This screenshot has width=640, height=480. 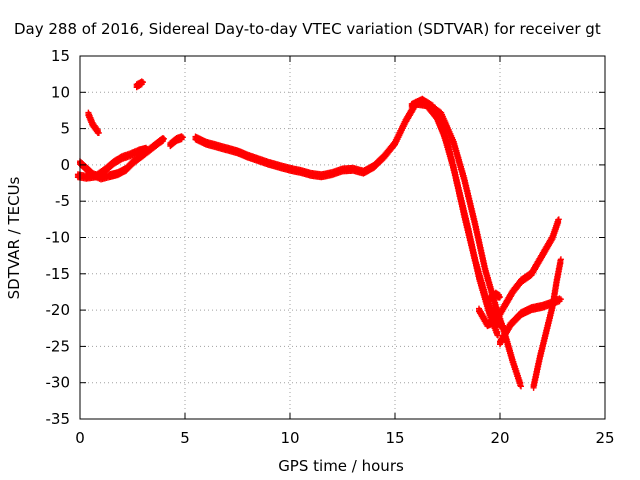 I want to click on x-tick-label: 20, so click(x=499, y=438).